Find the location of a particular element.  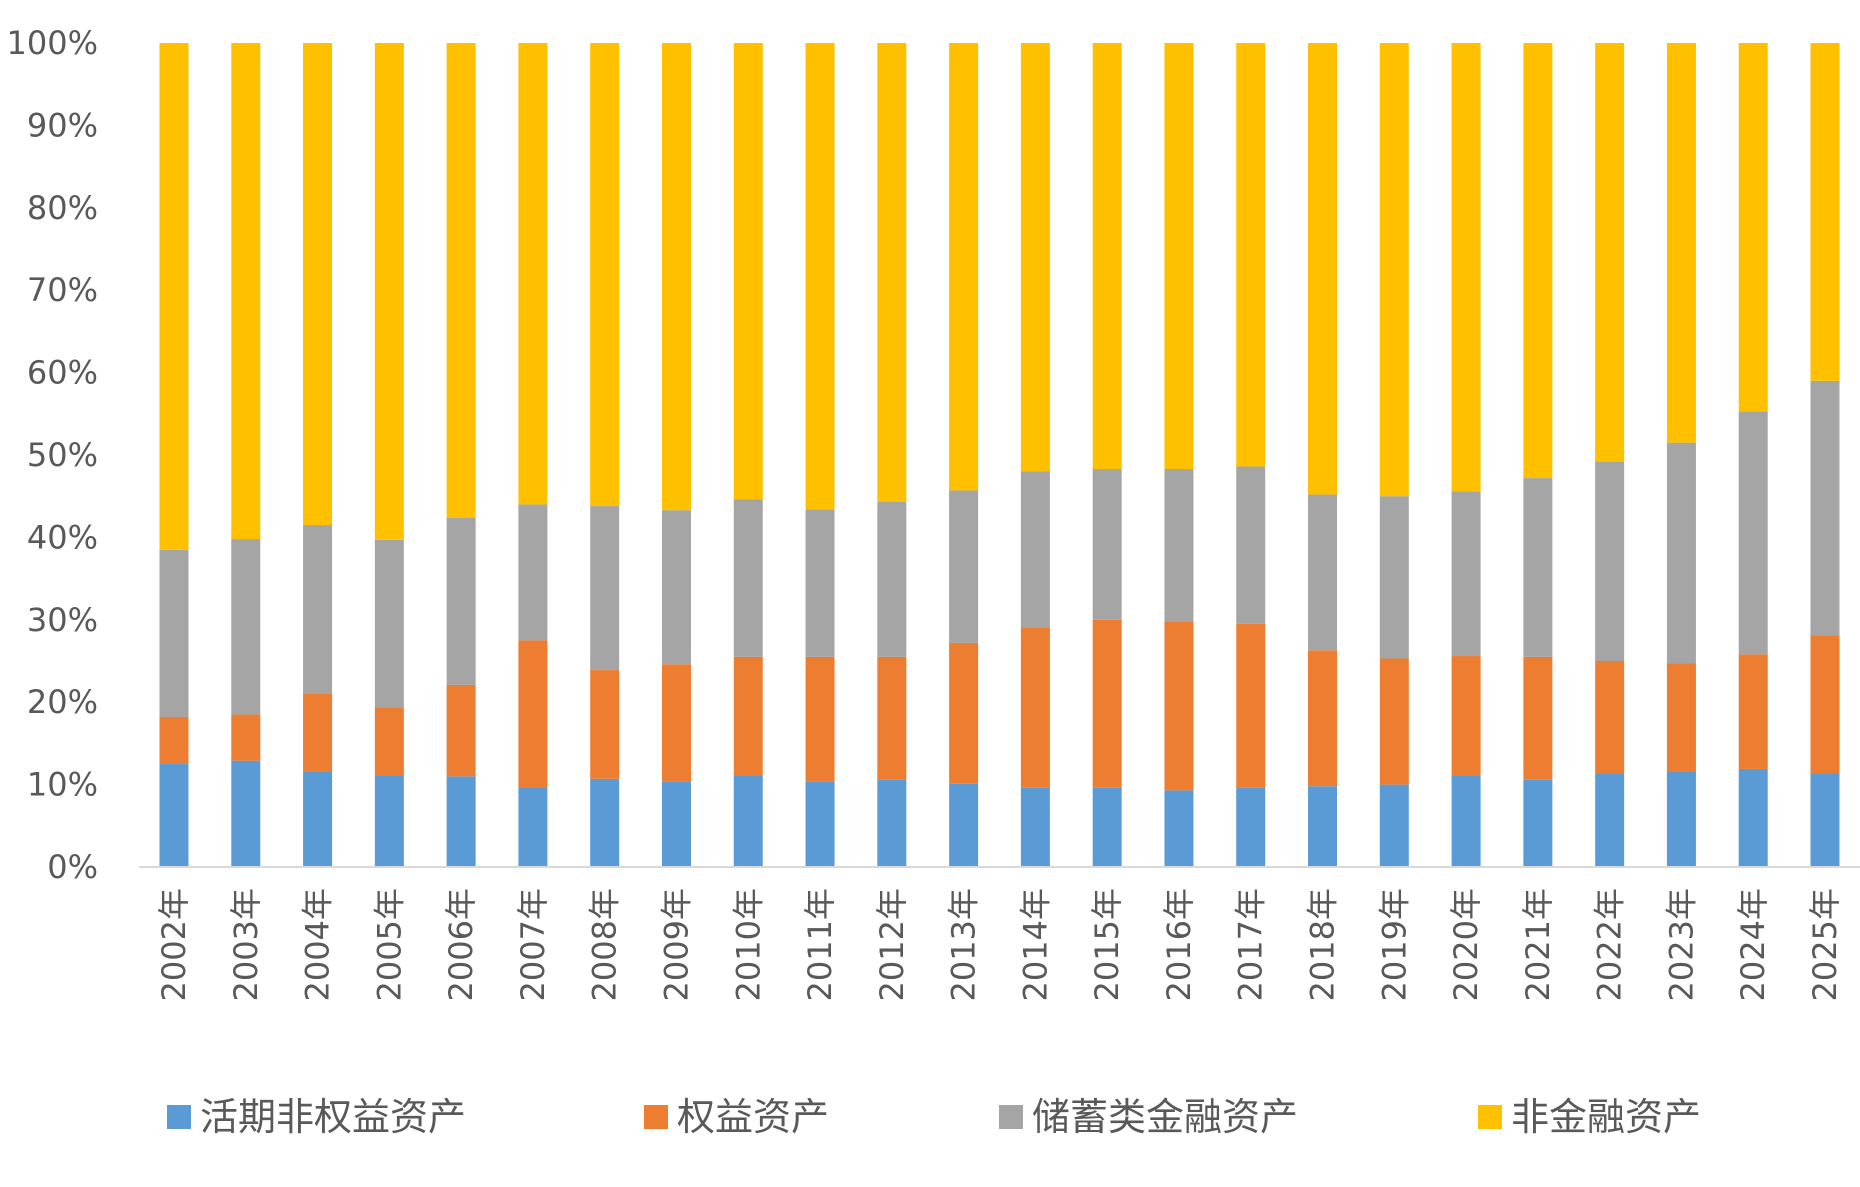

x-tick-label: 2014年 is located at coordinates (1035, 944).